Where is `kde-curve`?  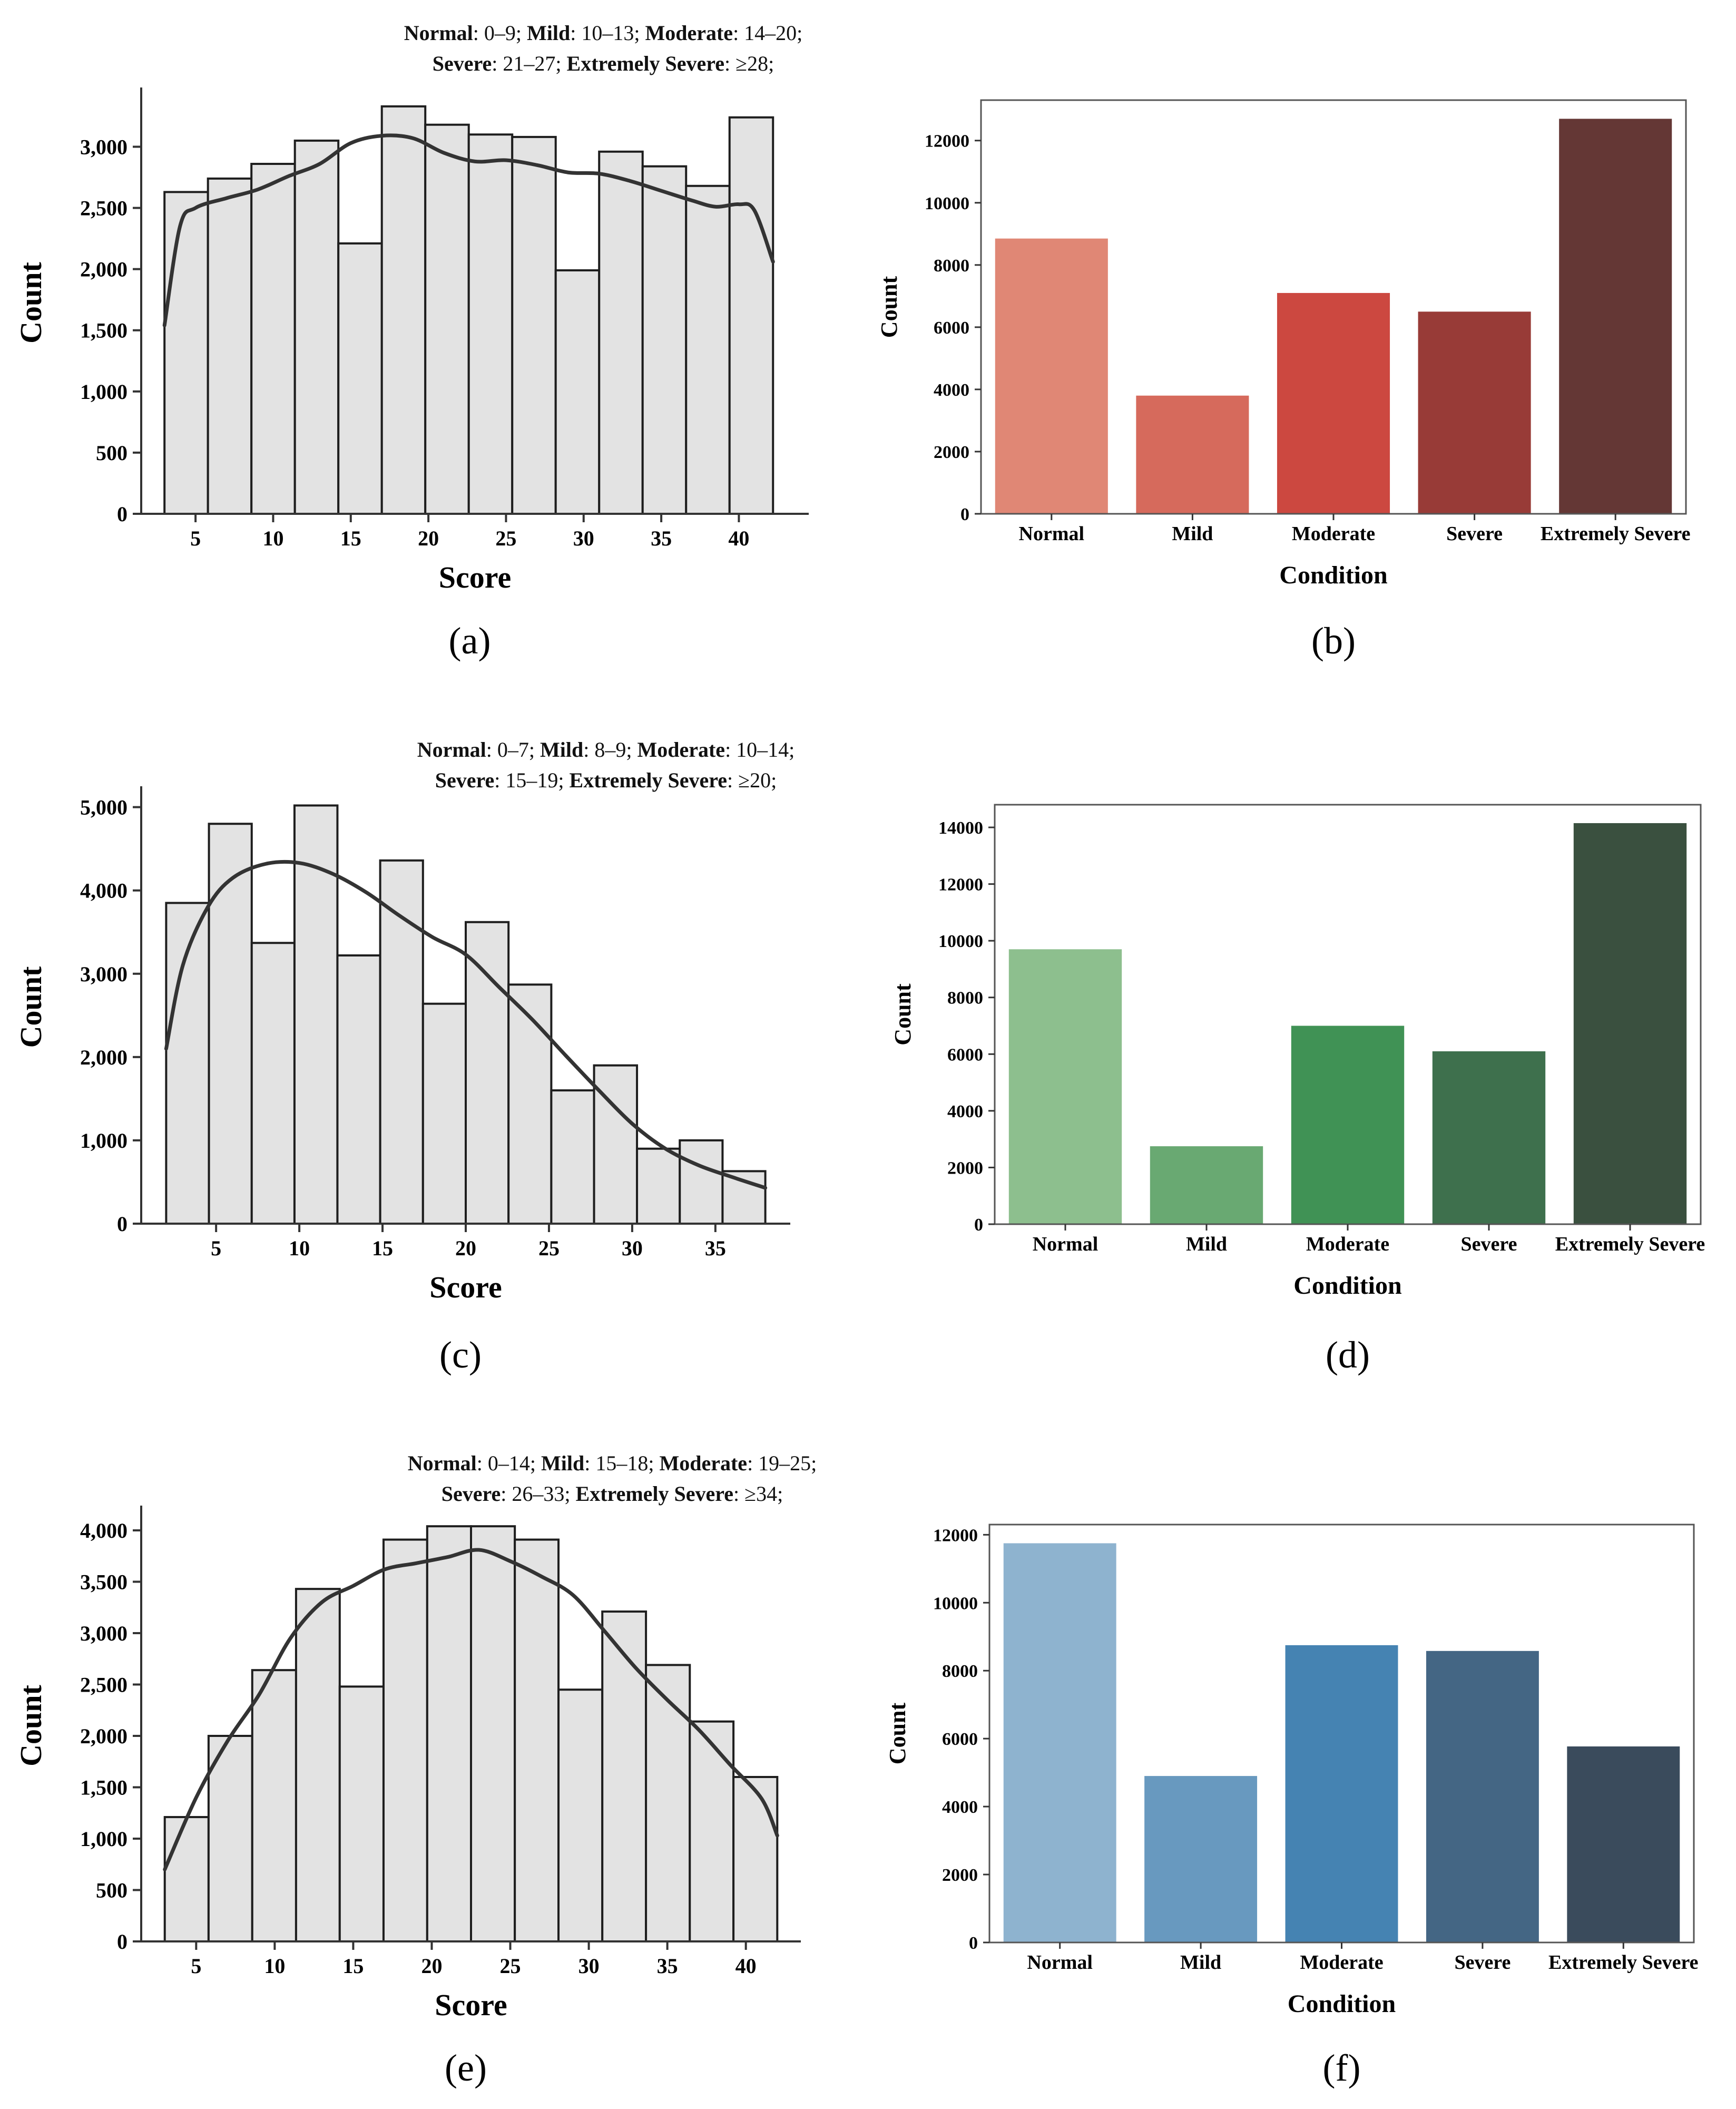 kde-curve is located at coordinates (471, 1709).